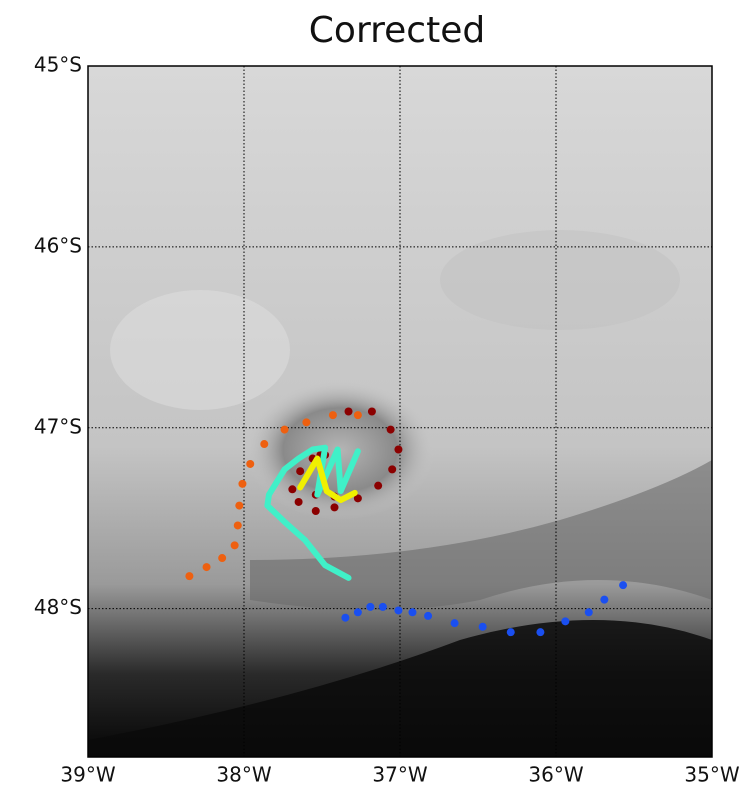  Describe the element at coordinates (58, 245) in the screenshot. I see `y-tick-label: 46°S` at that location.